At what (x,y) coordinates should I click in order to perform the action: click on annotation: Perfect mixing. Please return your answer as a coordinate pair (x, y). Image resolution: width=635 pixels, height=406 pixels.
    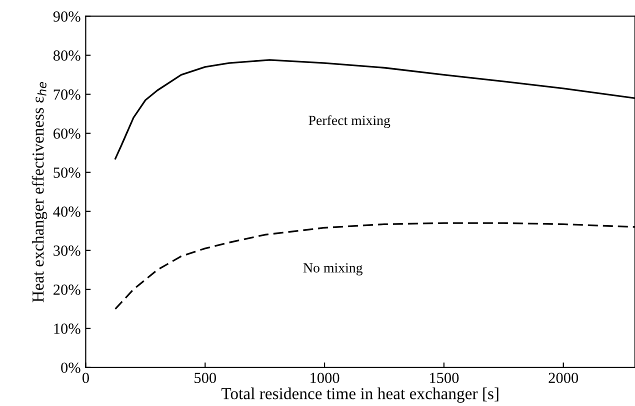
    Looking at the image, I should click on (349, 121).